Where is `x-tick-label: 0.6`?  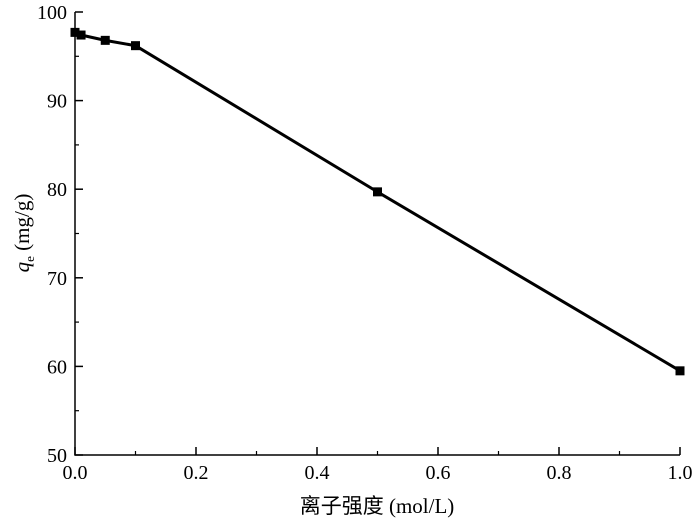
x-tick-label: 0.6 is located at coordinates (438, 473).